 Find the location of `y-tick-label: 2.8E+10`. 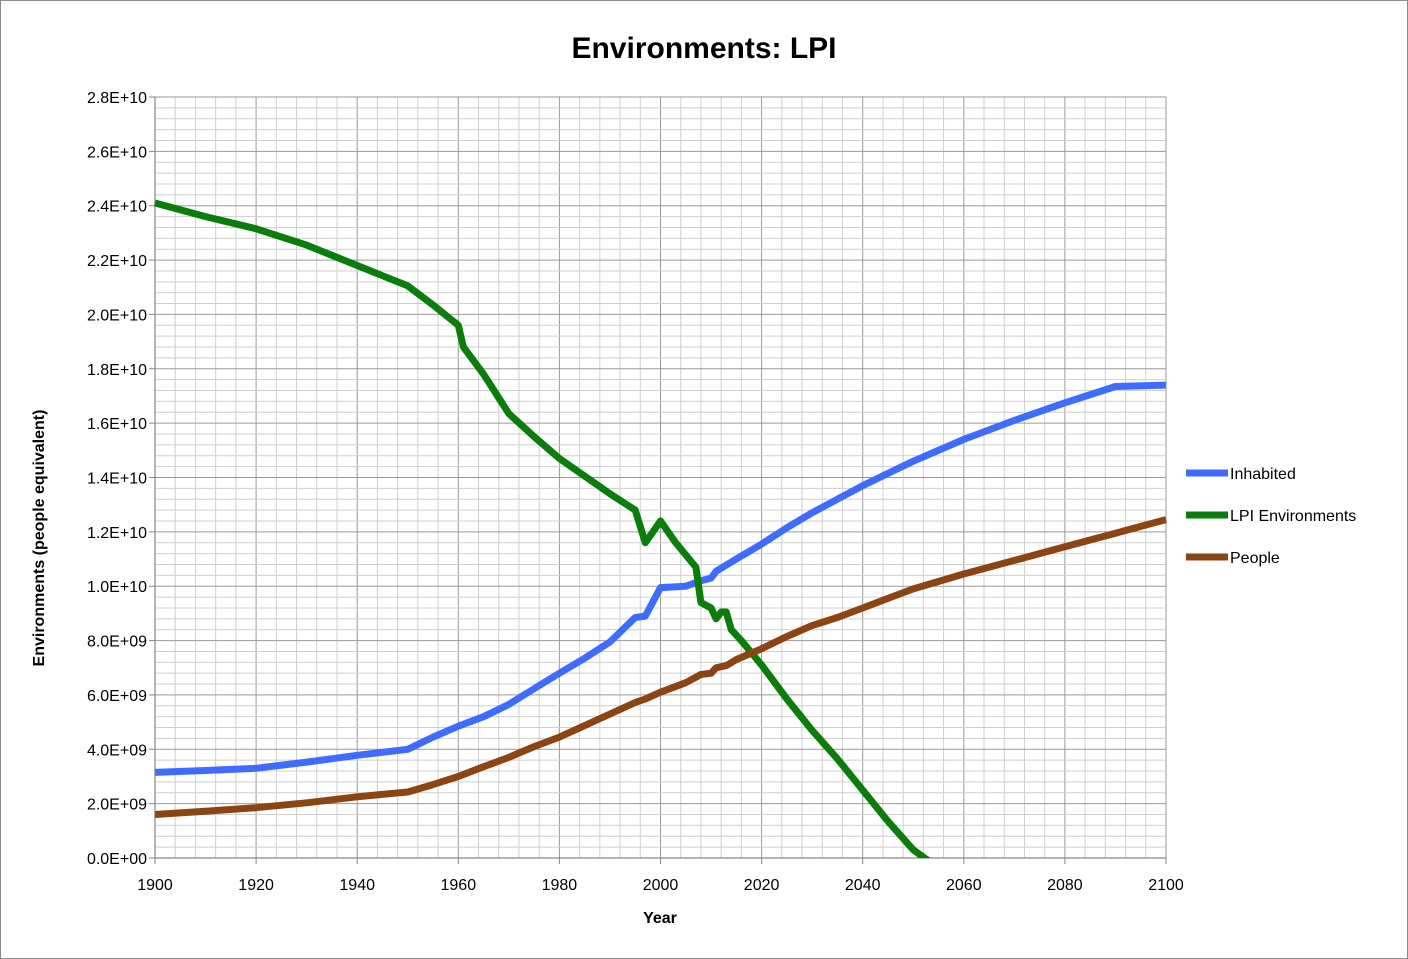

y-tick-label: 2.8E+10 is located at coordinates (117, 98).